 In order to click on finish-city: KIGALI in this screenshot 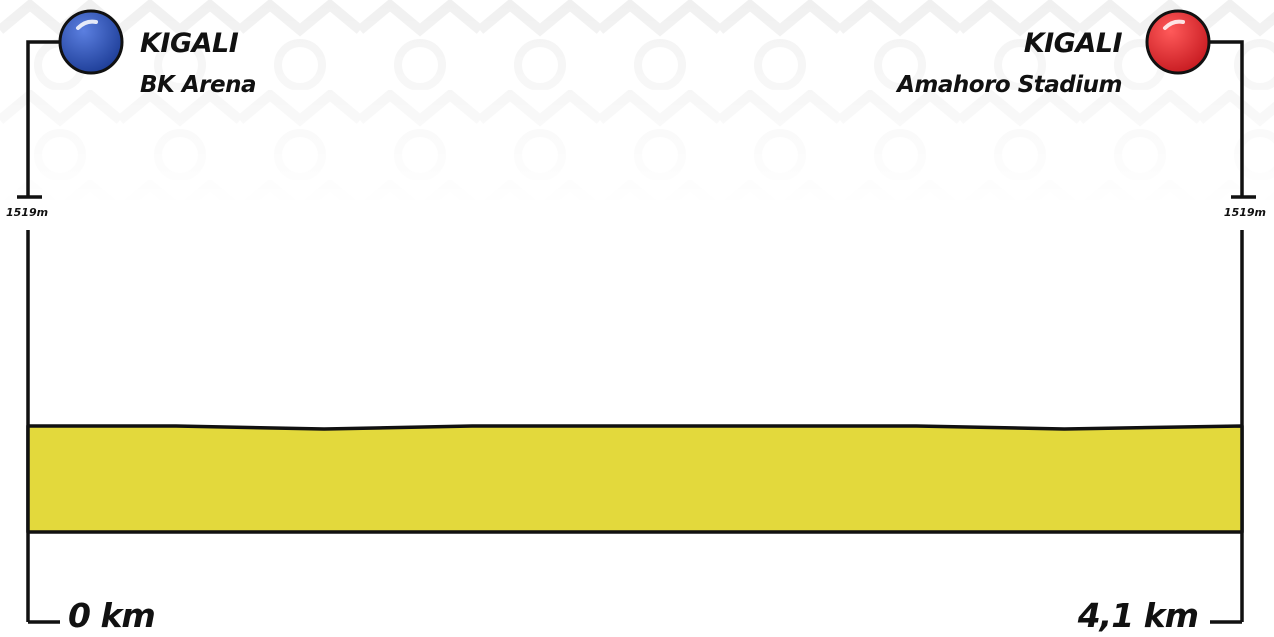, I will do `click(1073, 43)`.